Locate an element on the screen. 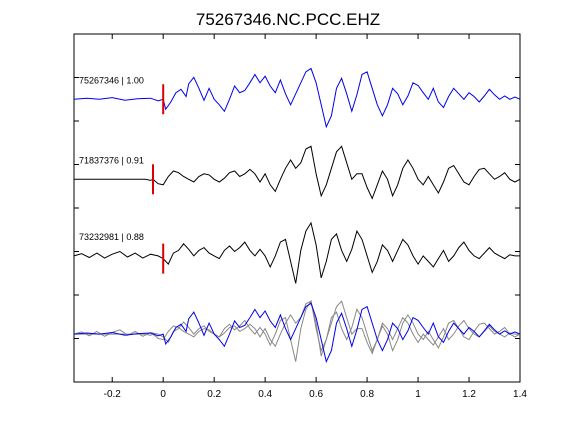  x-tick-label: 1.4 is located at coordinates (520, 394).